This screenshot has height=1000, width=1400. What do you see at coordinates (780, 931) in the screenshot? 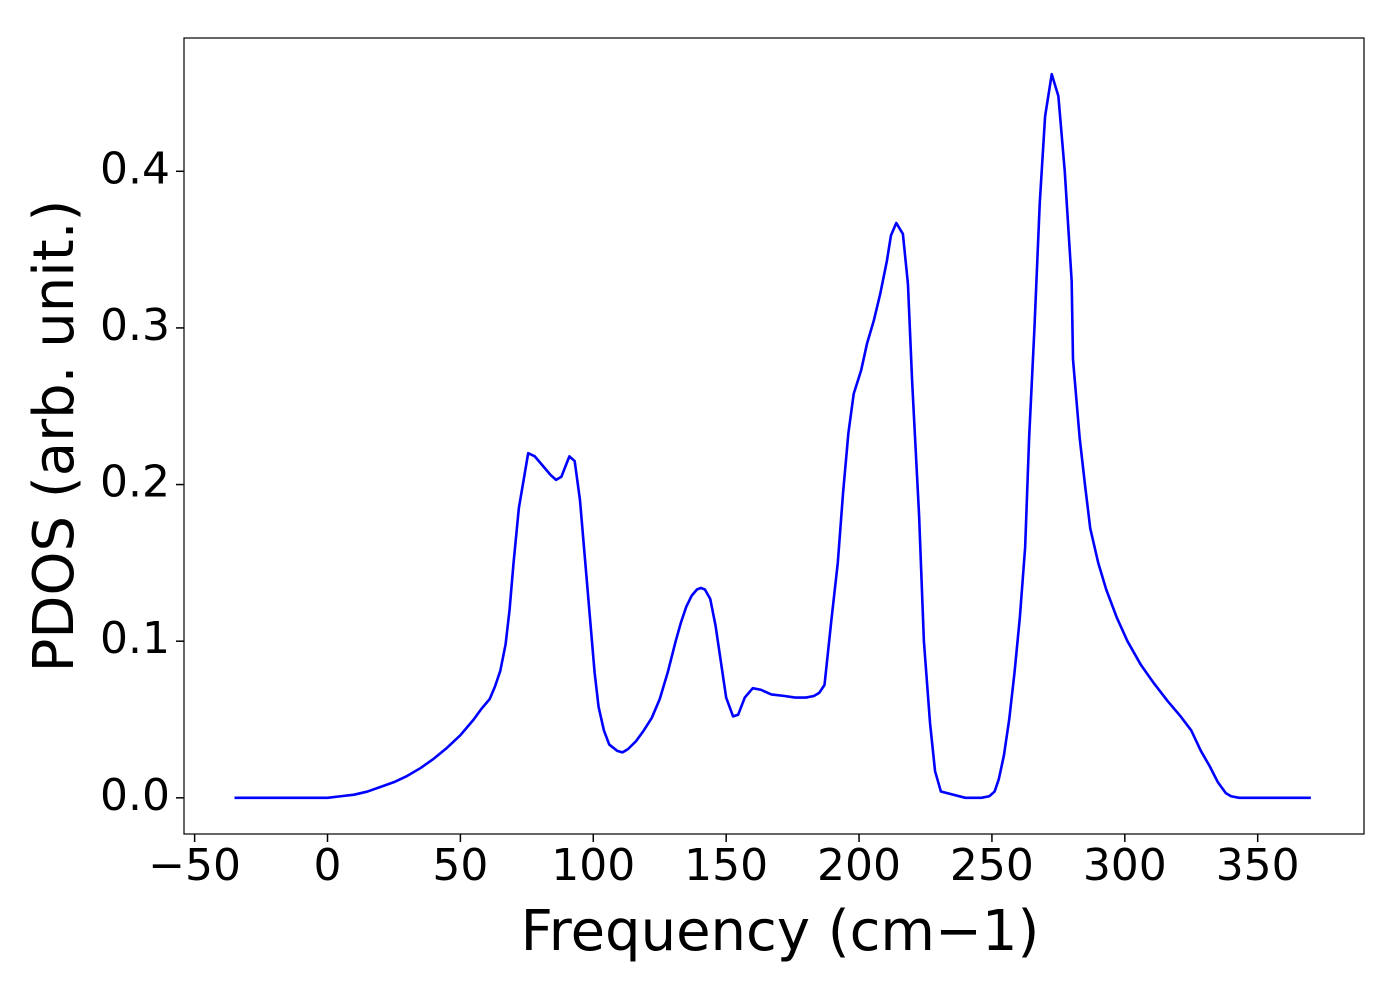
I see `x-axis-label: Frequency (cm−1)` at bounding box center [780, 931].